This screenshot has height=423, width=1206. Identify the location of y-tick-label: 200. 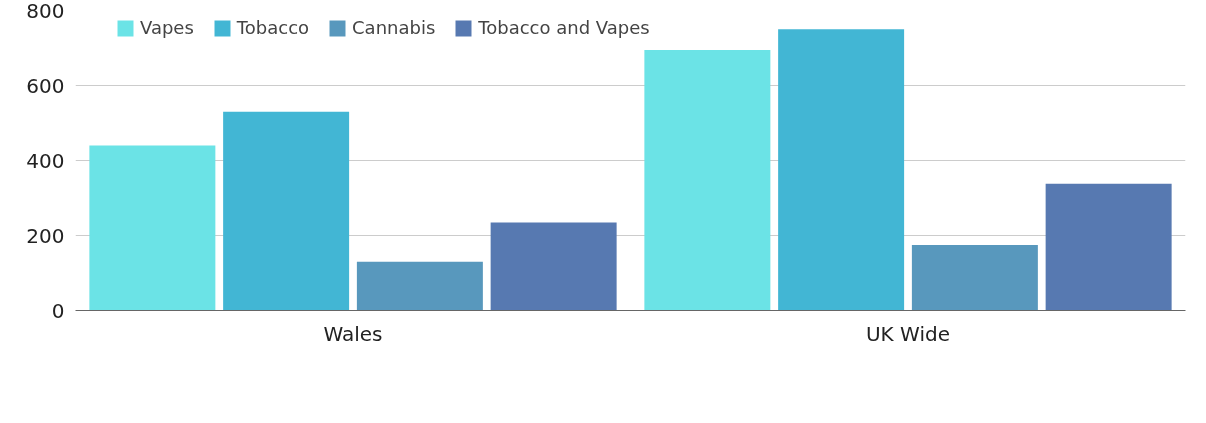
(45, 235).